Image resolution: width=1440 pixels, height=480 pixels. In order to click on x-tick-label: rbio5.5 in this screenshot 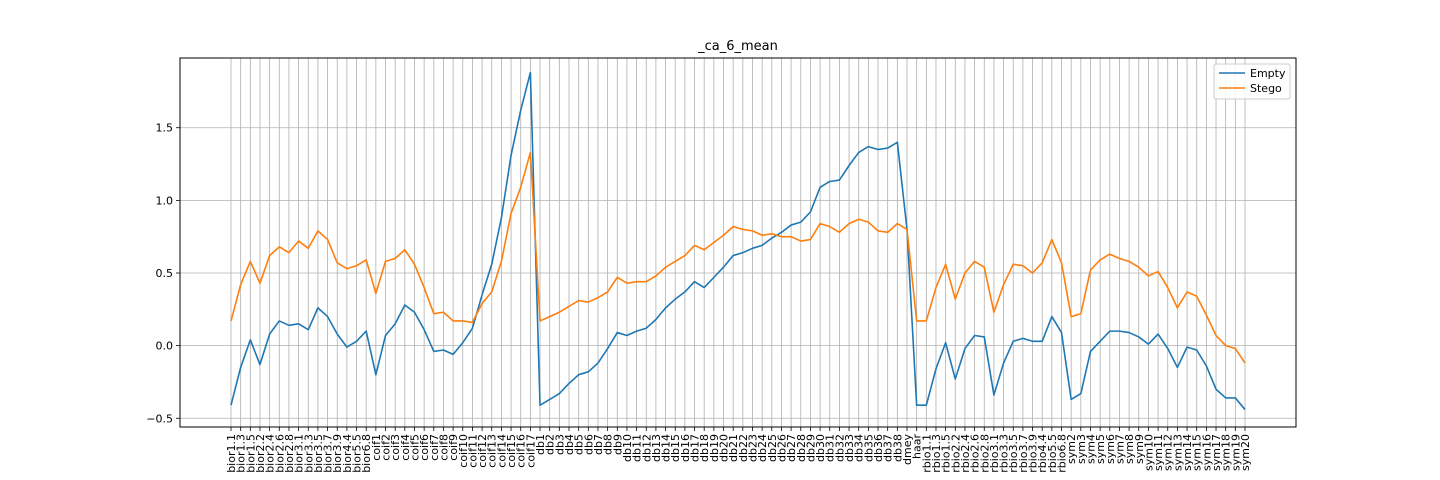, I will do `click(1052, 453)`.